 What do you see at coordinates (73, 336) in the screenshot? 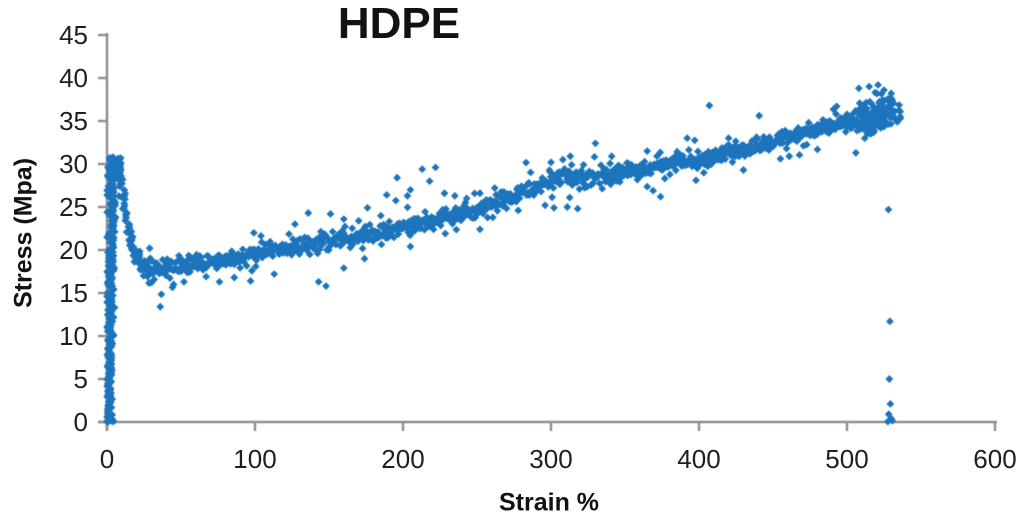
I see `y-tick-label: 10` at bounding box center [73, 336].